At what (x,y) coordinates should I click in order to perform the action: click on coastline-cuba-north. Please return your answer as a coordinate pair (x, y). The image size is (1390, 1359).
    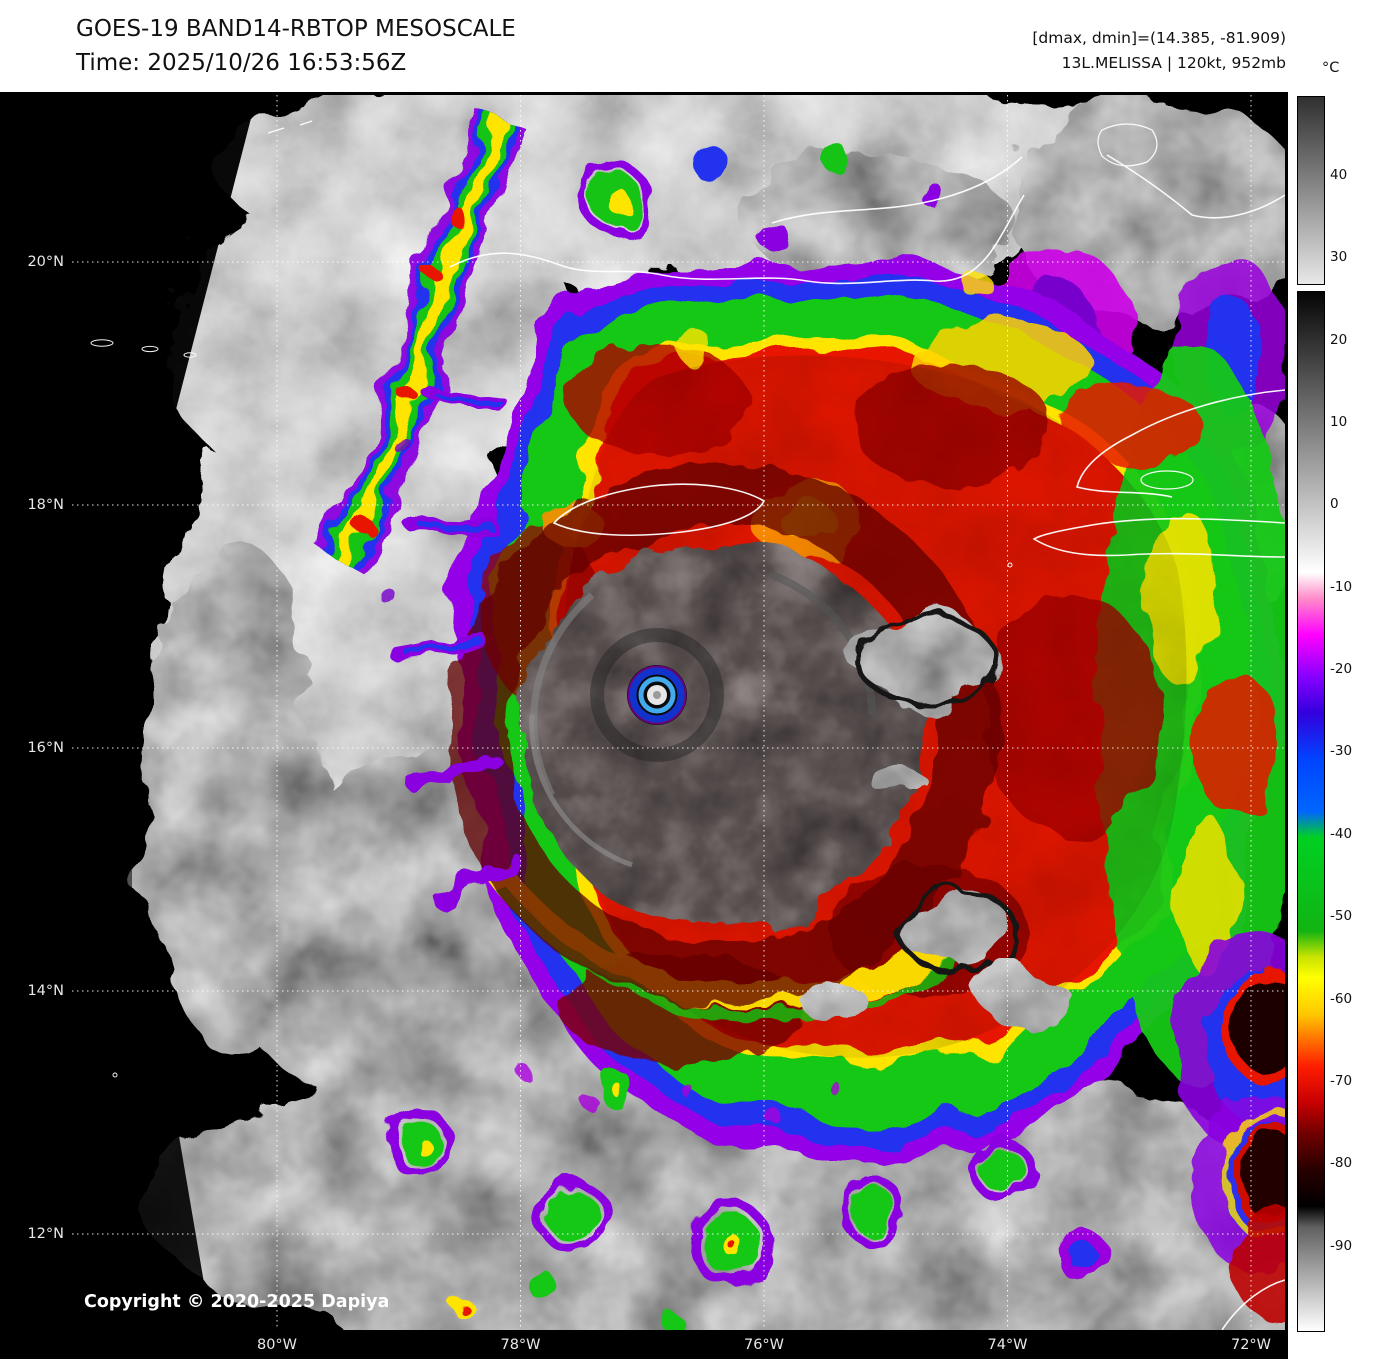
    Looking at the image, I should click on (897, 190).